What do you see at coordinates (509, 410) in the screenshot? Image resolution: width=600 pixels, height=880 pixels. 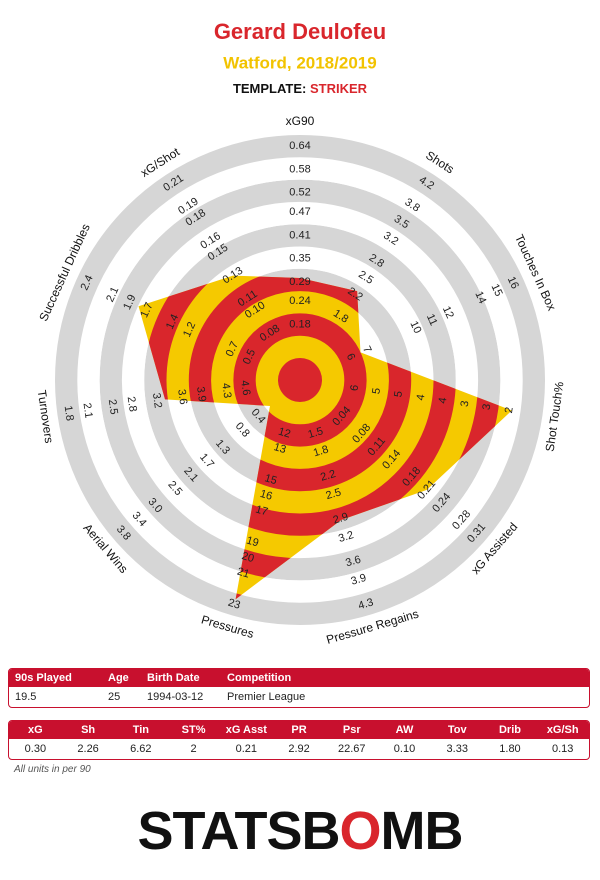 I see `tick-label: 2` at bounding box center [509, 410].